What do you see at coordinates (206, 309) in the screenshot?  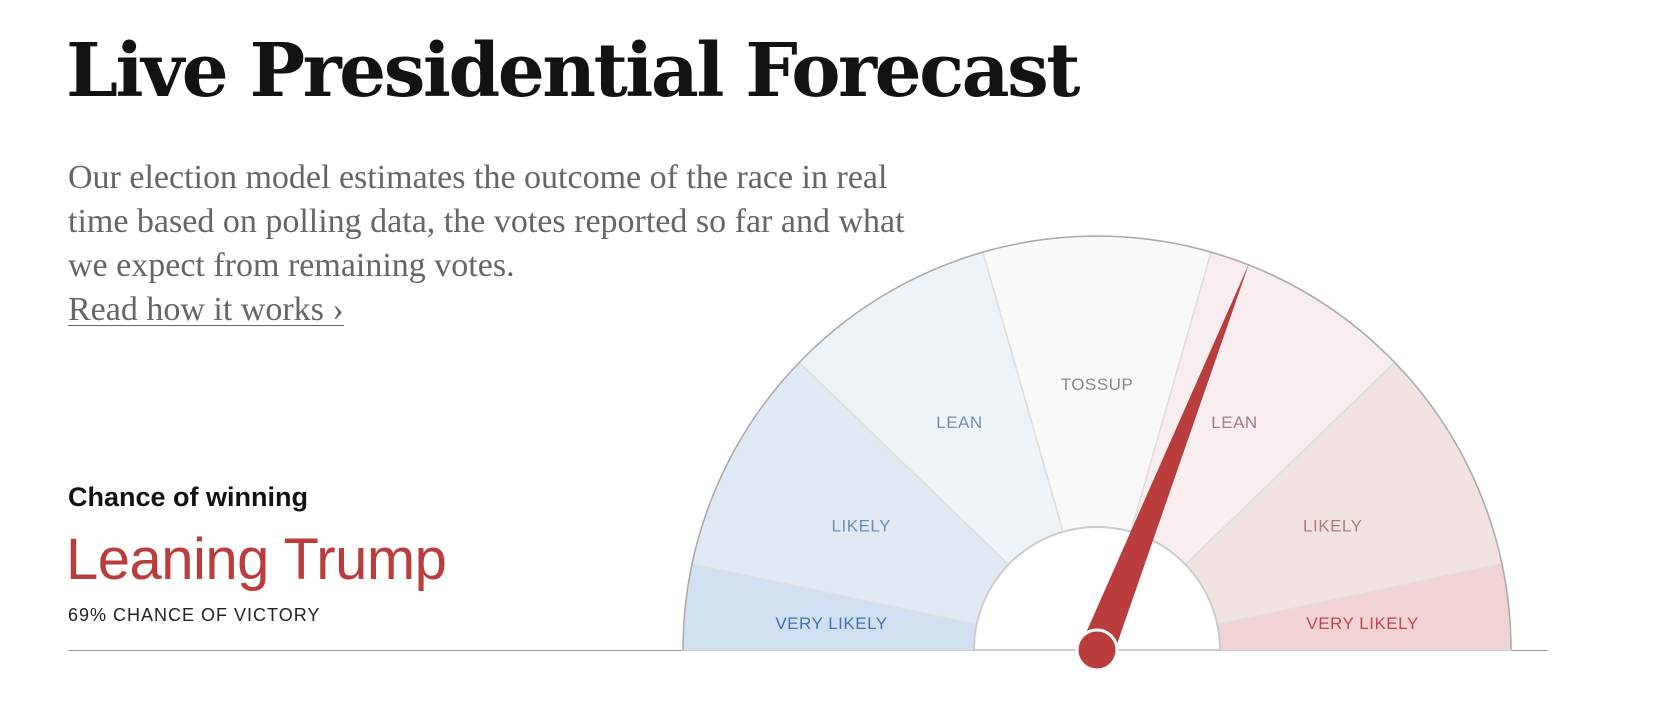 I see `read-how-it-works-link: Read how it works ›` at bounding box center [206, 309].